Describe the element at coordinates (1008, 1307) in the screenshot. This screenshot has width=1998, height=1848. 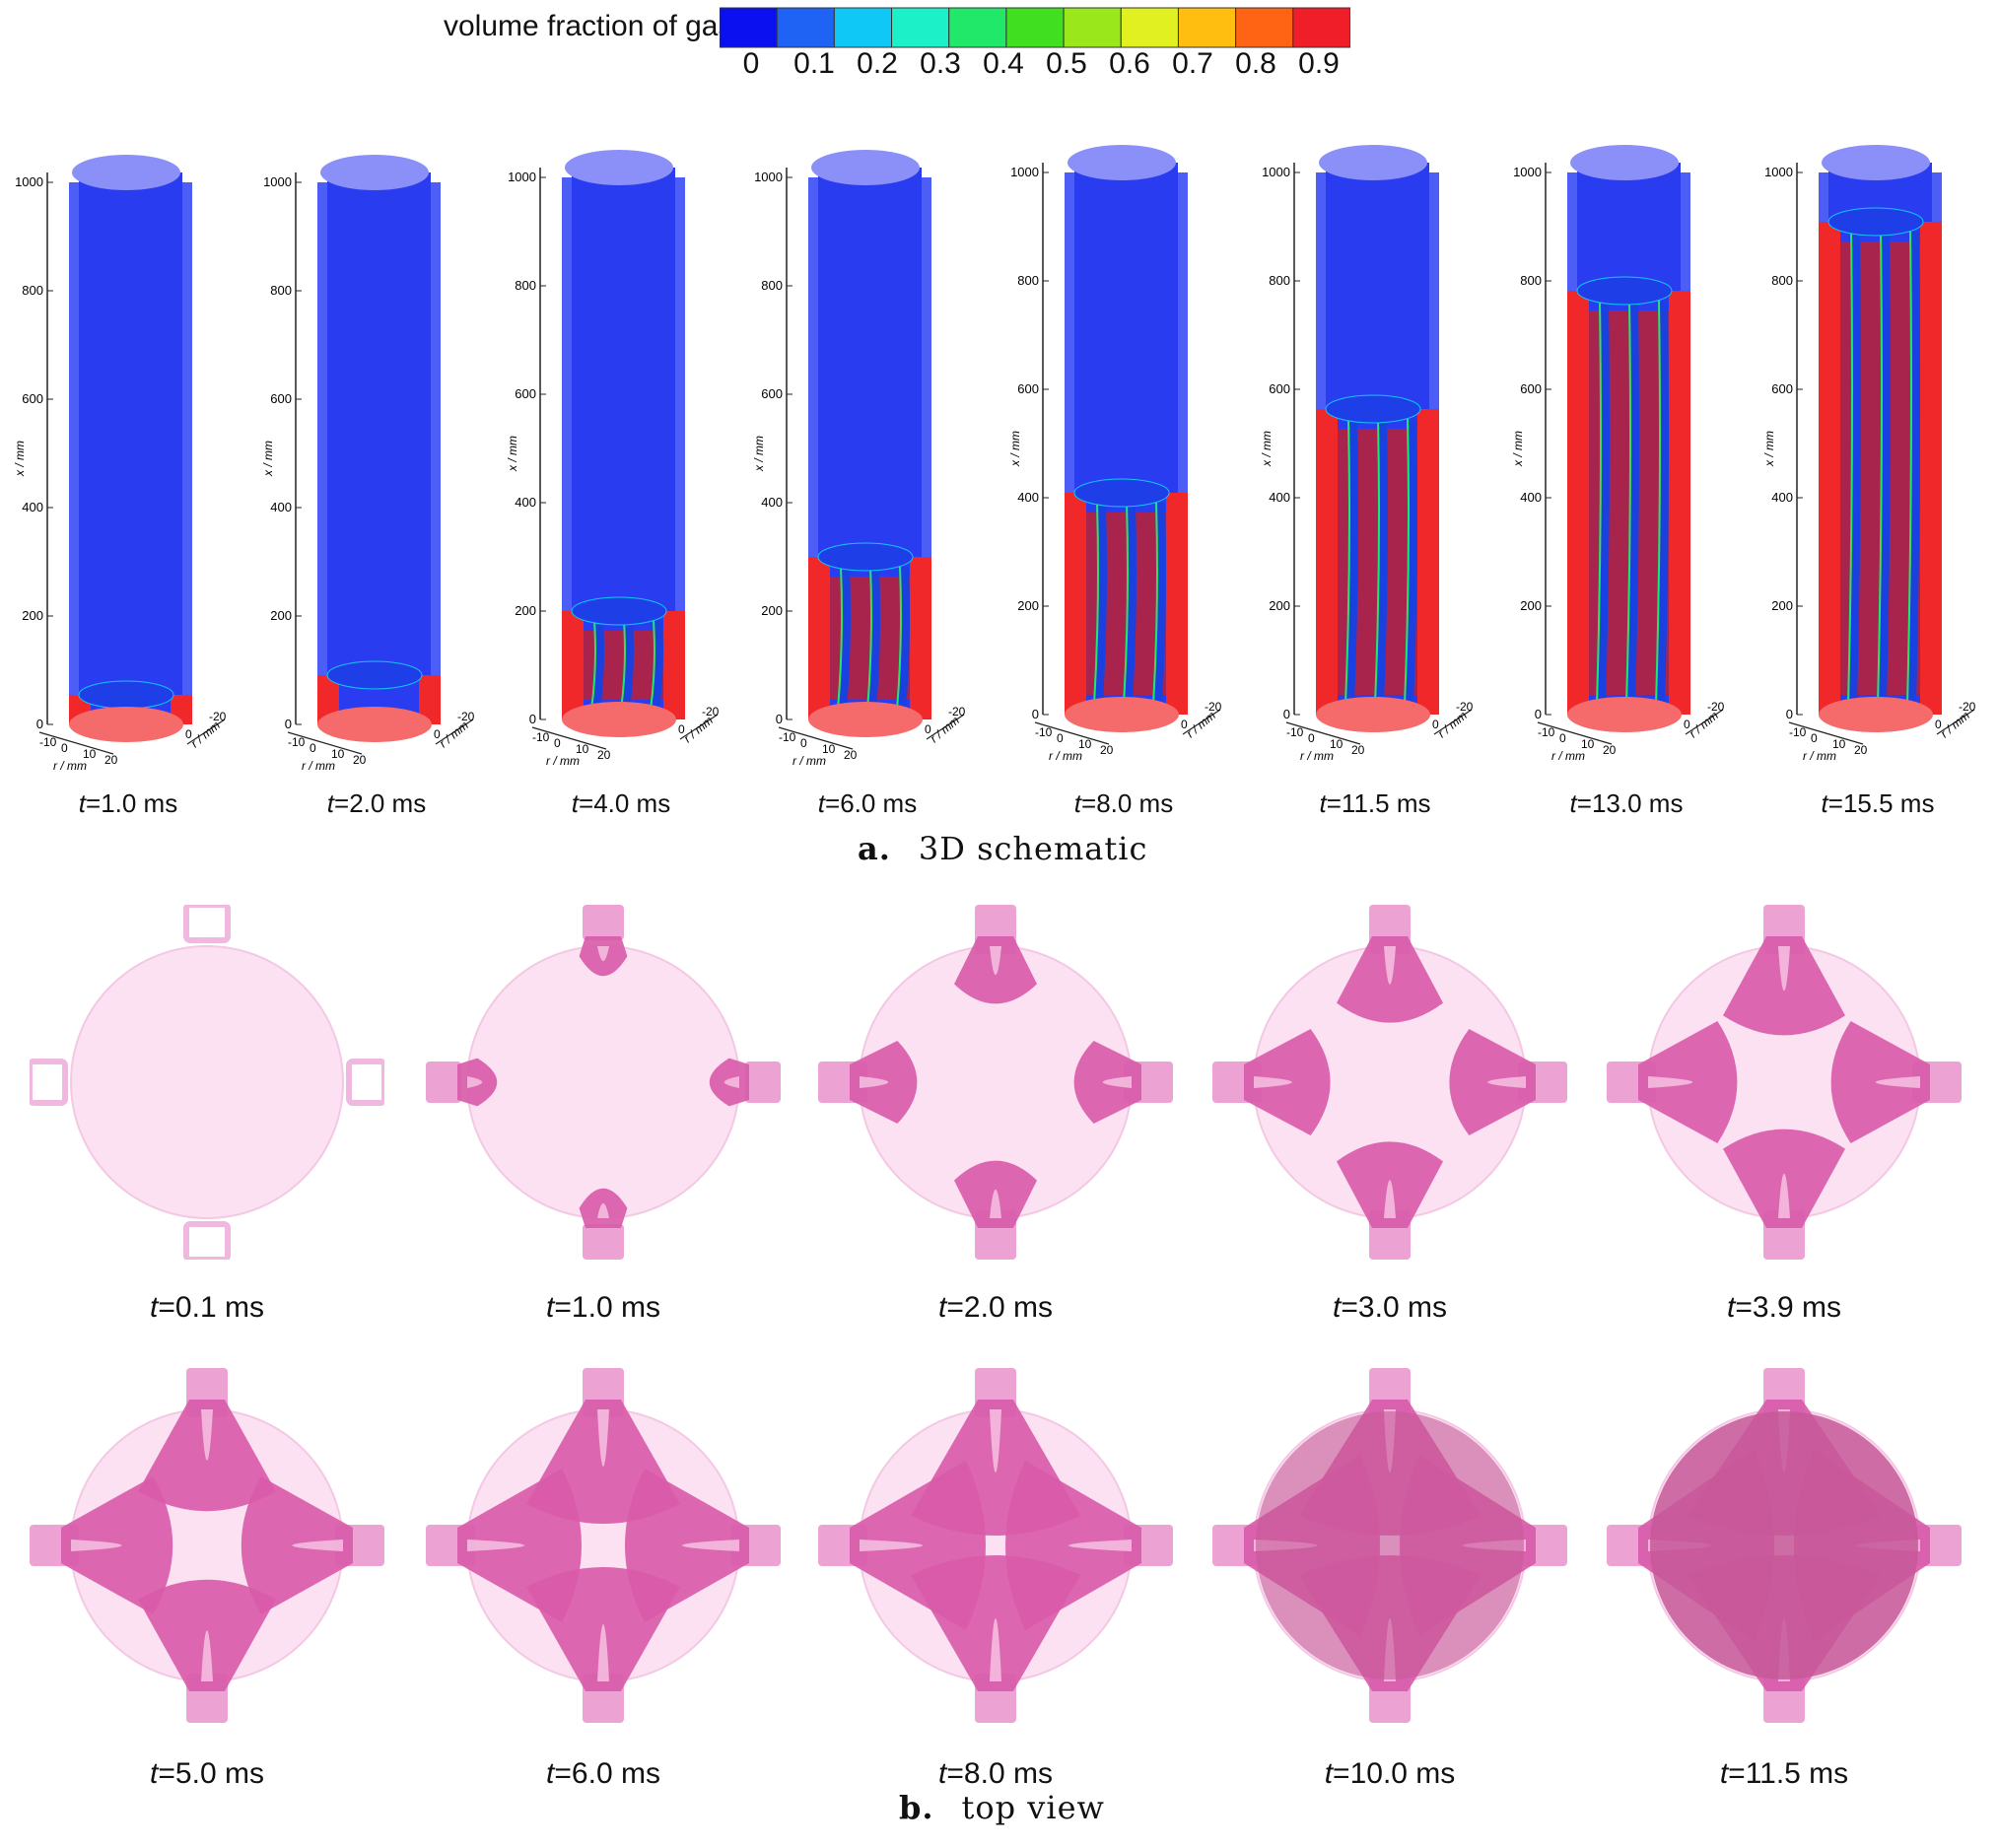
I see `time-value: 2.0 ms` at that location.